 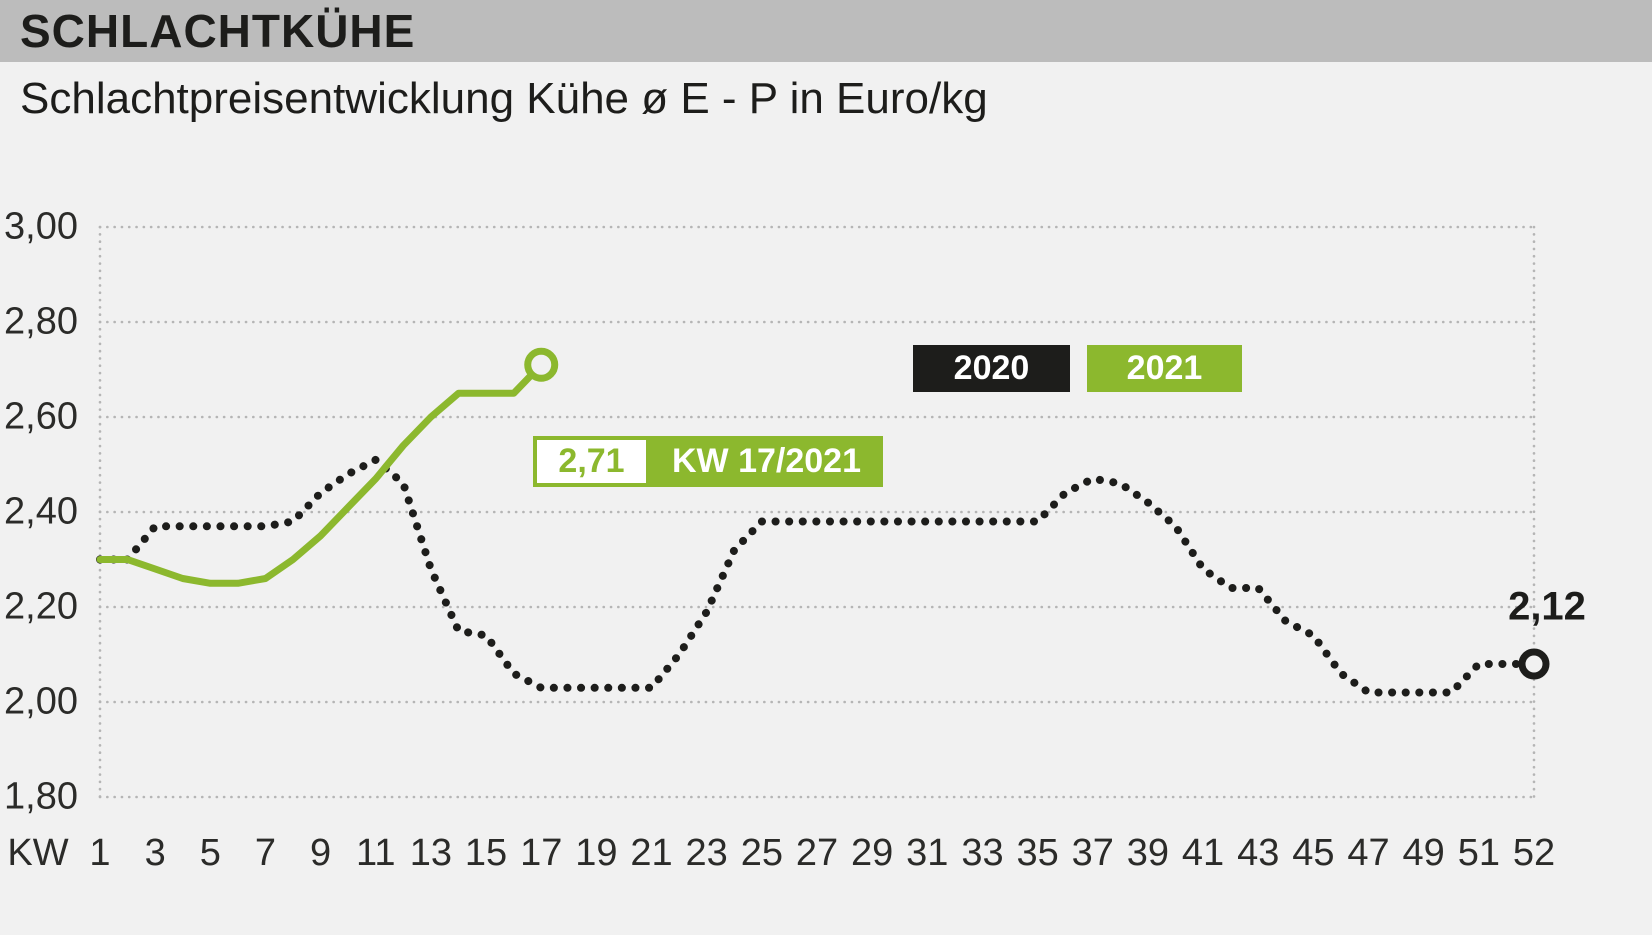 What do you see at coordinates (591, 461) in the screenshot?
I see `callout-value: 2,71` at bounding box center [591, 461].